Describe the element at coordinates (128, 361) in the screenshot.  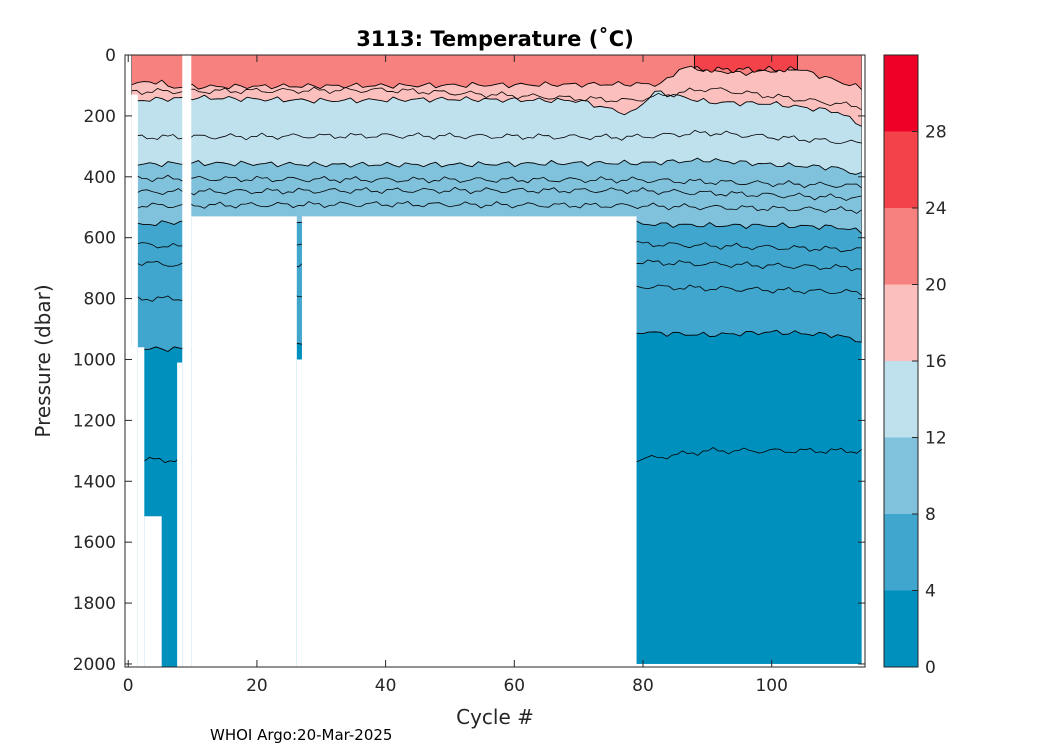
I see `no-data-left` at that location.